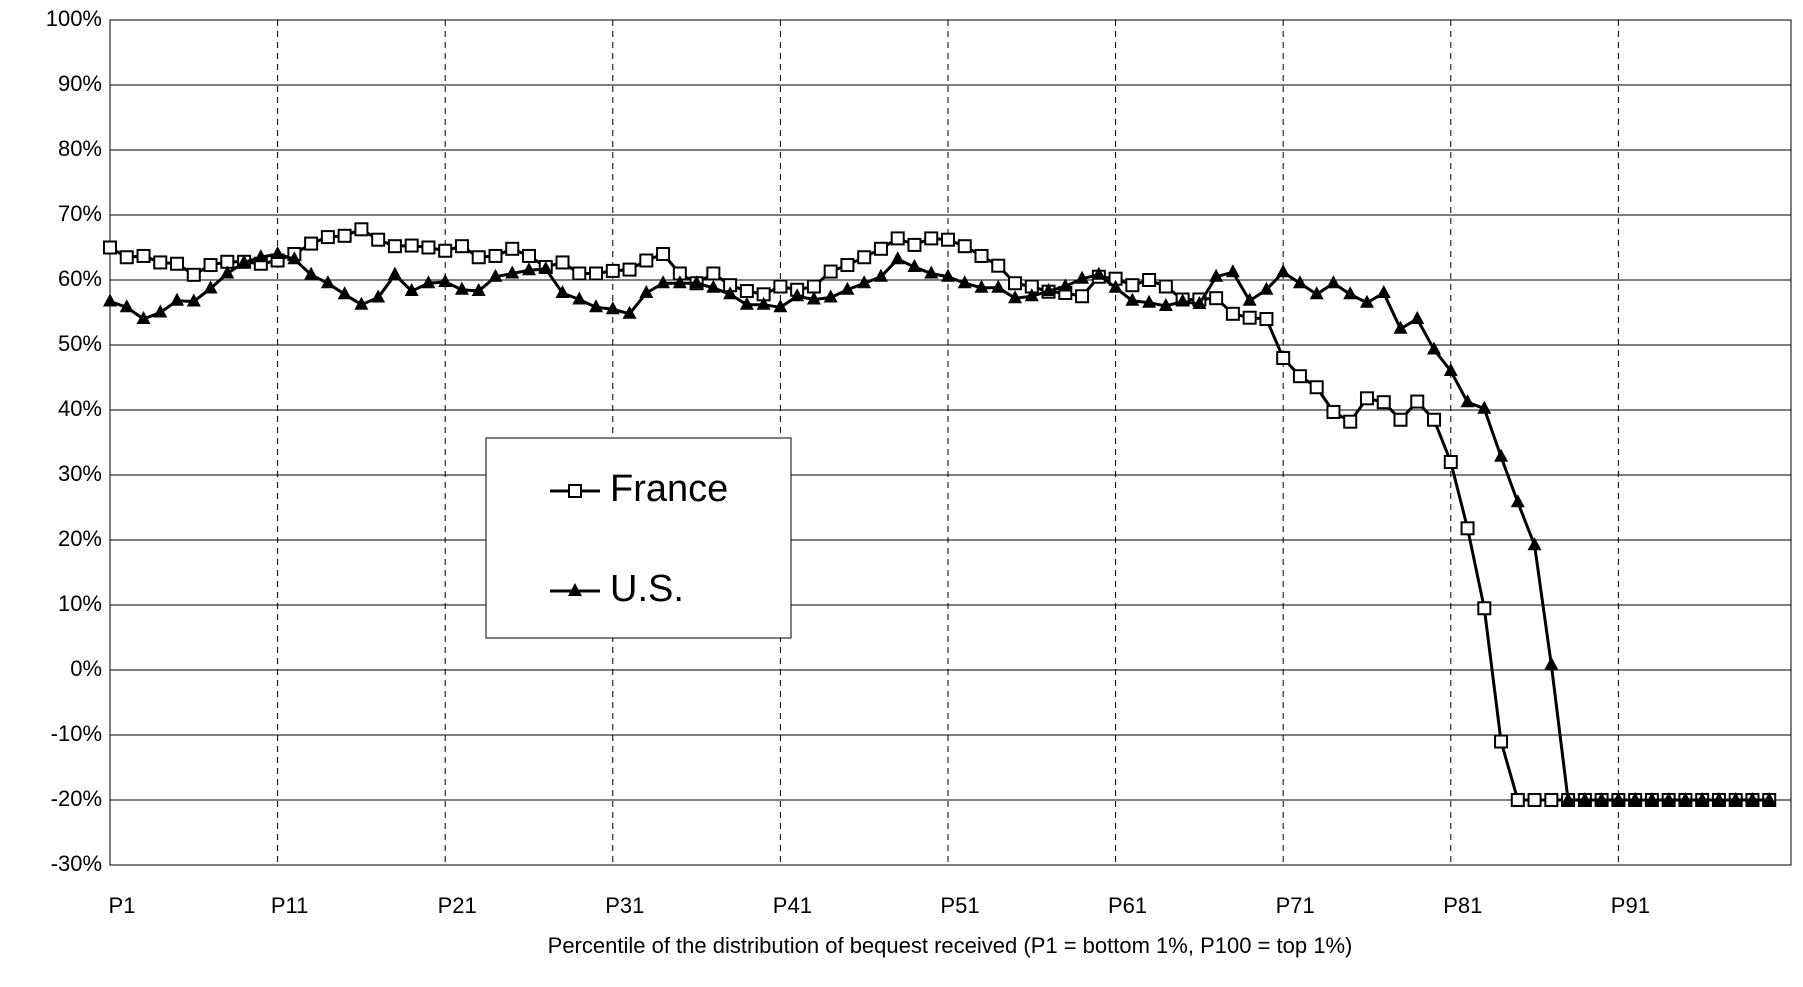 The image size is (1803, 987). Describe the element at coordinates (80, 83) in the screenshot. I see `y-tick-label: 90%` at that location.